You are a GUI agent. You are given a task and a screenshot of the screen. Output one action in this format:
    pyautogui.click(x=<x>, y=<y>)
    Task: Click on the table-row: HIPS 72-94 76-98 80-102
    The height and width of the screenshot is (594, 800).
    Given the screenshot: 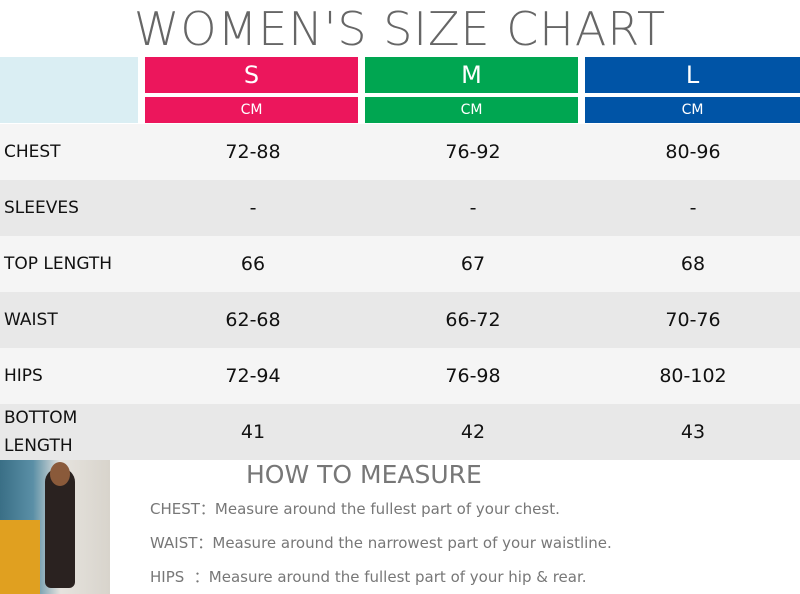 What is the action you would take?
    pyautogui.click(x=400, y=376)
    